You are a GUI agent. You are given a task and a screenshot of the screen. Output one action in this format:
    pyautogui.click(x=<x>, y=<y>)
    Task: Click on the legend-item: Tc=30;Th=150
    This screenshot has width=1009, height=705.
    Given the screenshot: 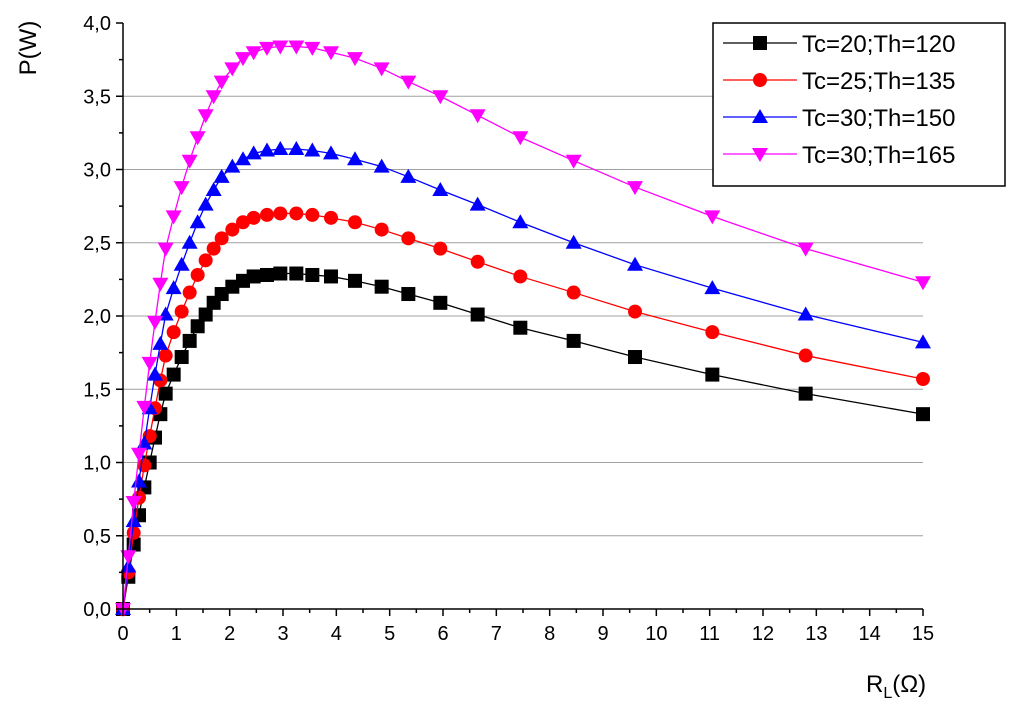 What is the action you would take?
    pyautogui.click(x=839, y=118)
    